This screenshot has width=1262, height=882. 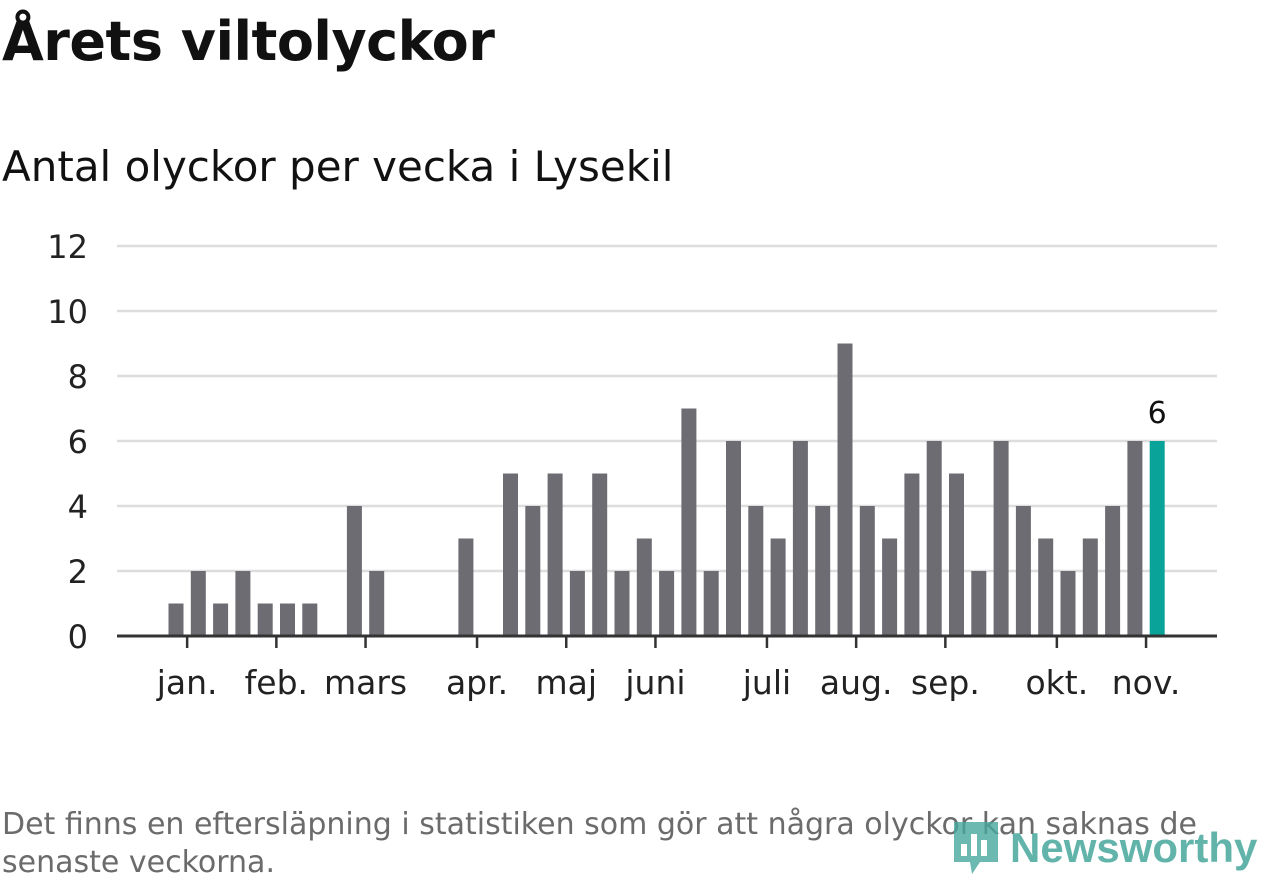 What do you see at coordinates (766, 682) in the screenshot?
I see `x-tick-label: juli` at bounding box center [766, 682].